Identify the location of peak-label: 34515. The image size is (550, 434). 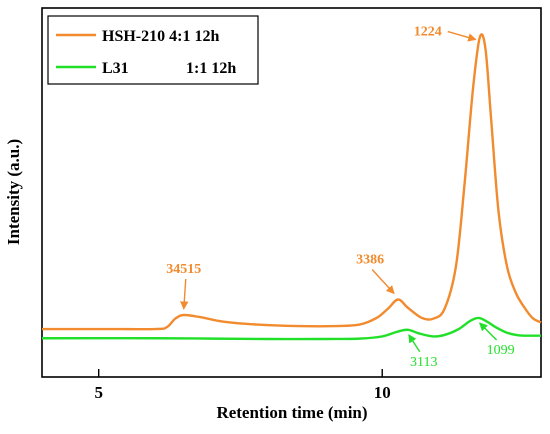
(183, 269).